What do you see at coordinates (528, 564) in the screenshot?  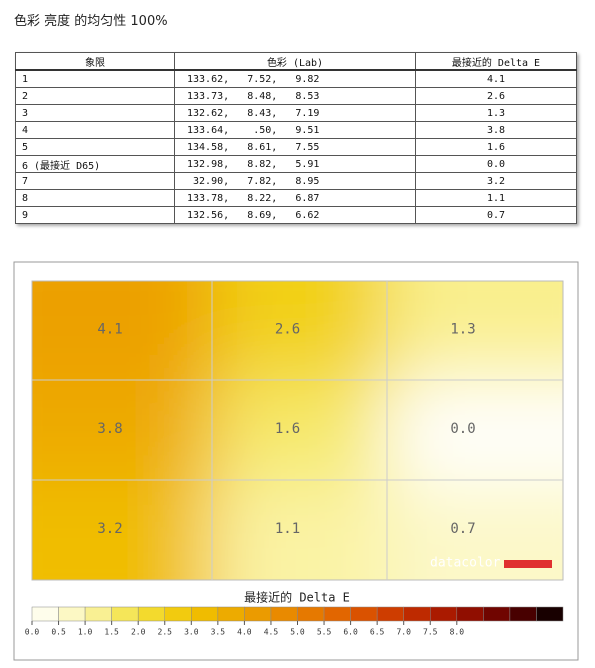 I see `logo-bar` at bounding box center [528, 564].